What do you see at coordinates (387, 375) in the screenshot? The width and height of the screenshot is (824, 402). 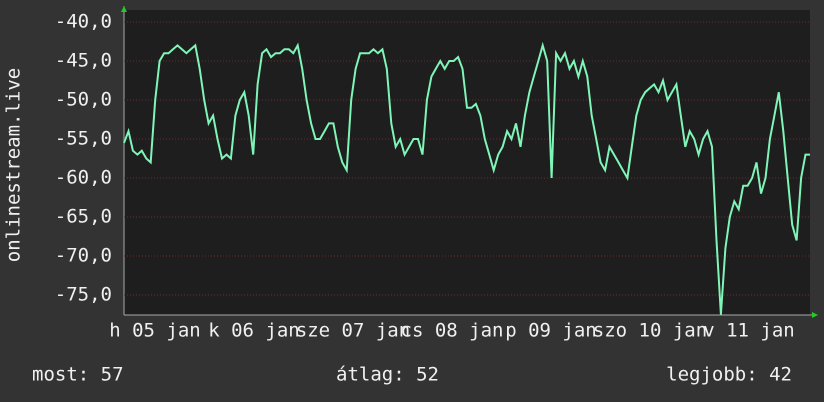 I see `footer-average: átlag: 52` at bounding box center [387, 375].